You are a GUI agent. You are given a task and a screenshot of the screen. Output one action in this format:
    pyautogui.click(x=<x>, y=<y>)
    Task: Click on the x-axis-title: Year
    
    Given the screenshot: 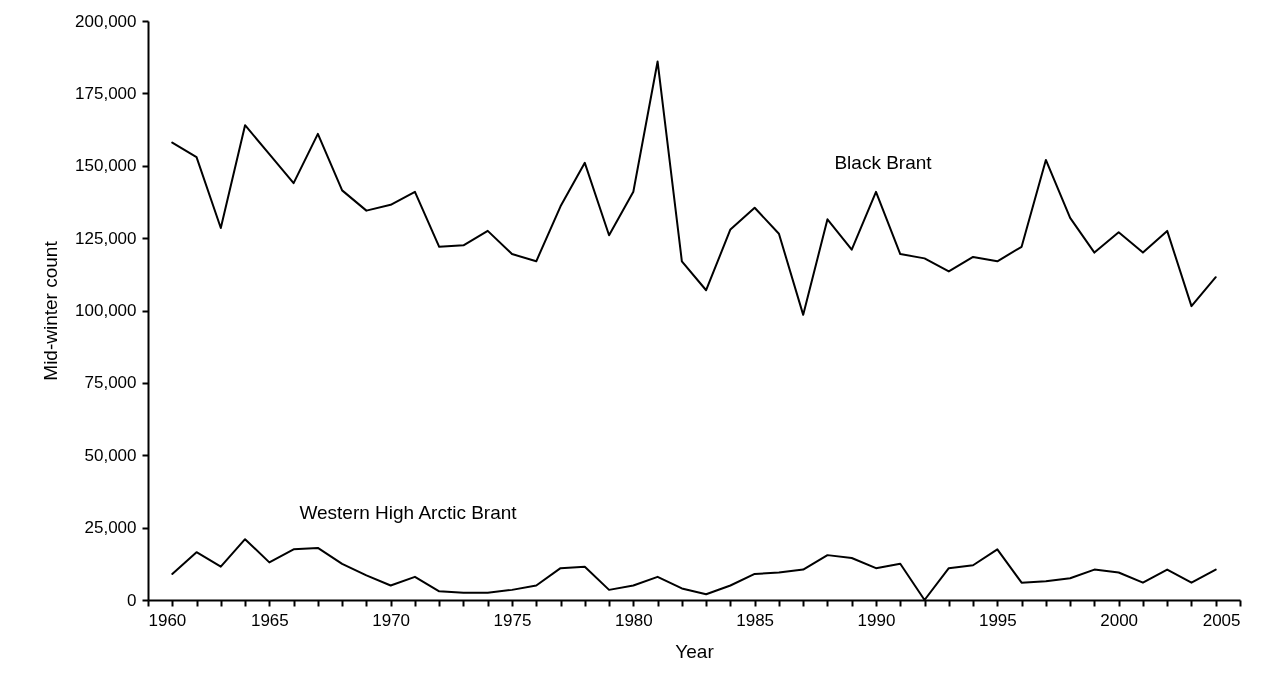 What is the action you would take?
    pyautogui.click(x=695, y=651)
    